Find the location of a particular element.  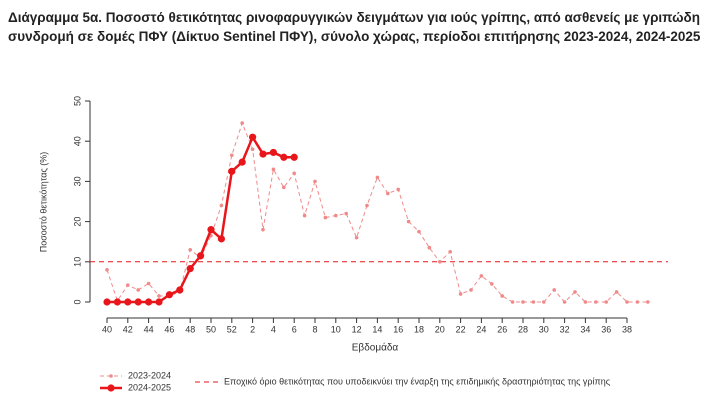

series-line is located at coordinates (201, 219).